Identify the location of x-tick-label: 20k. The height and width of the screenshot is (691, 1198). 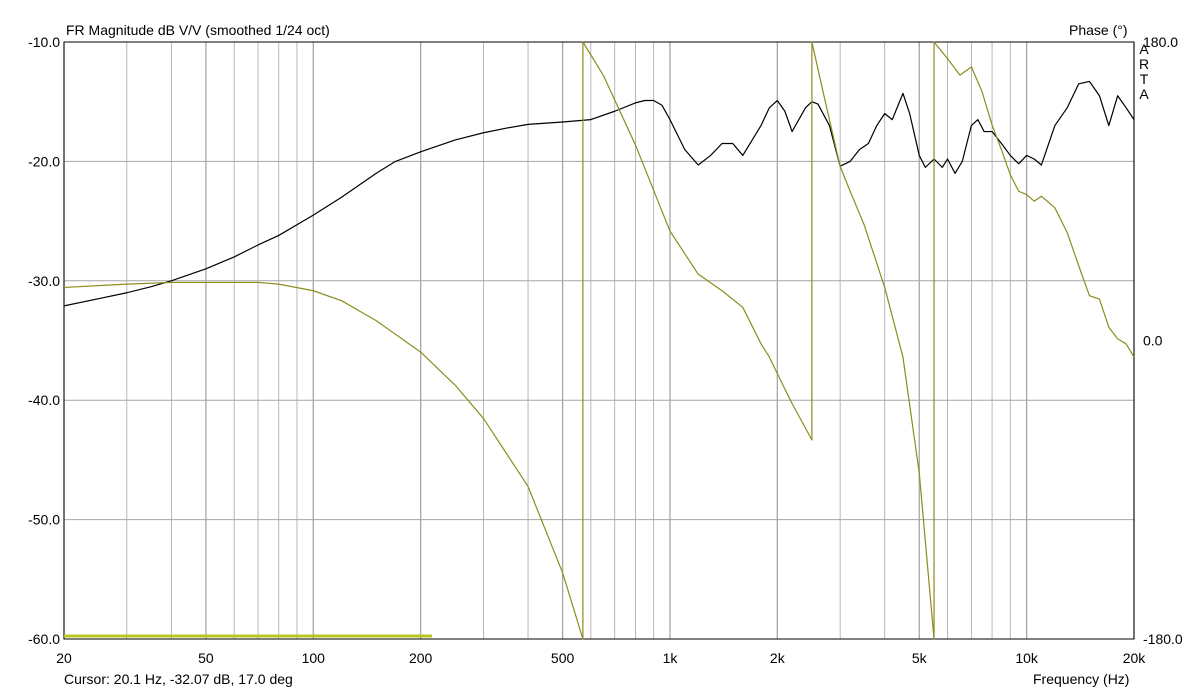
(1135, 658).